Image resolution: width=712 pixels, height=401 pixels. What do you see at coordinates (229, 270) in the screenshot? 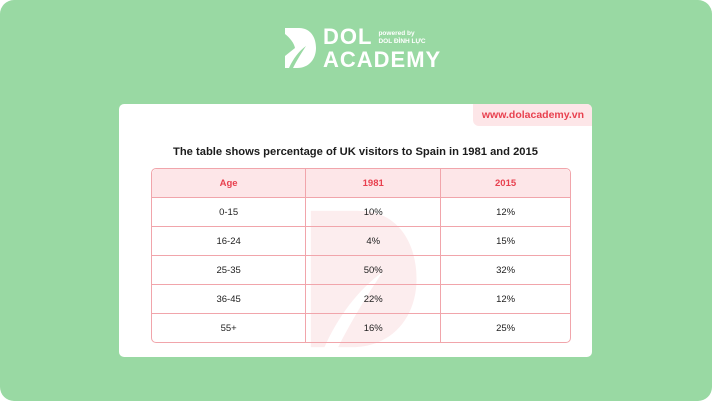
I see `cell-age: 25-35` at bounding box center [229, 270].